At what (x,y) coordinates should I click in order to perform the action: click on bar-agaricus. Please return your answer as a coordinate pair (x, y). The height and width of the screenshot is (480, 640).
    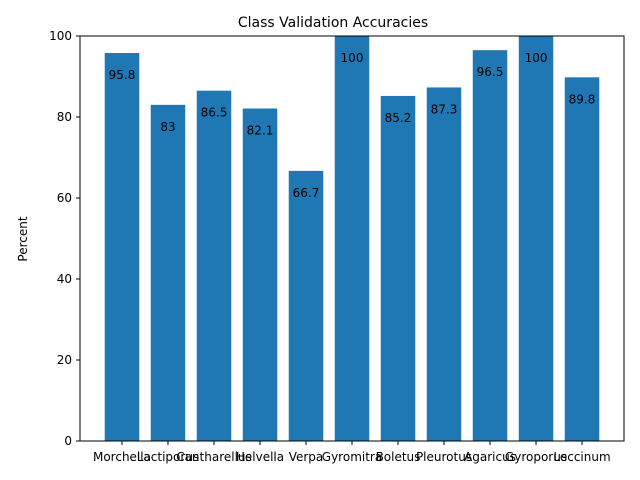
    Looking at the image, I should click on (490, 246).